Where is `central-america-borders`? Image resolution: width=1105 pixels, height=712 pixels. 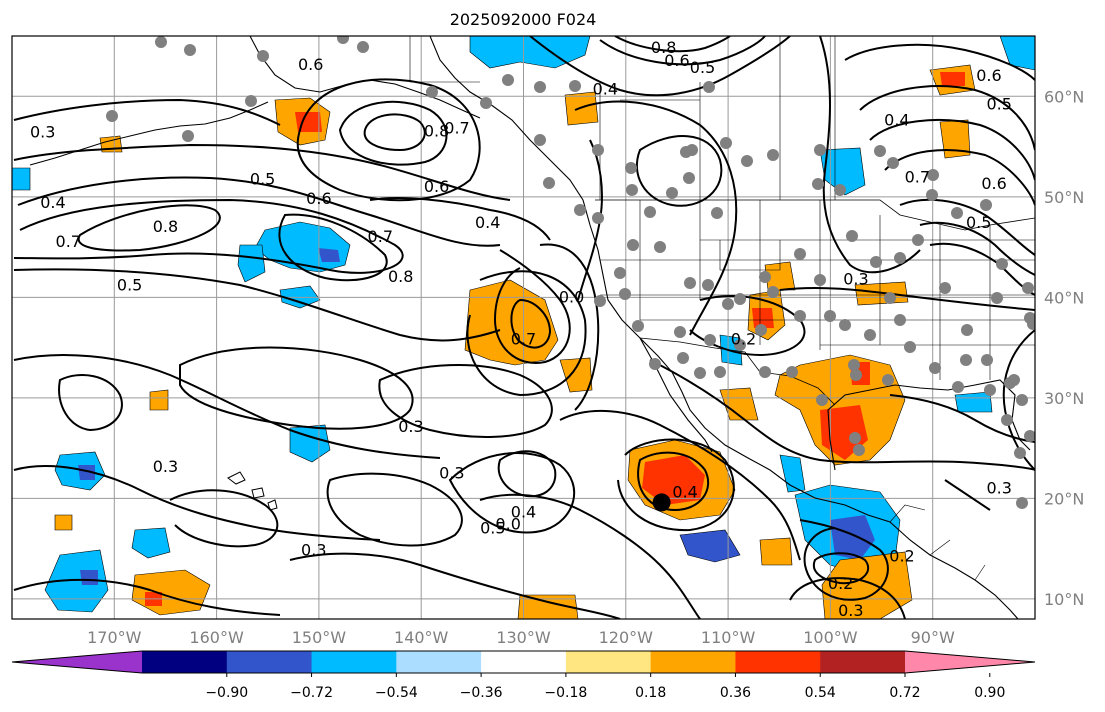 central-america-borders is located at coordinates (937, 542).